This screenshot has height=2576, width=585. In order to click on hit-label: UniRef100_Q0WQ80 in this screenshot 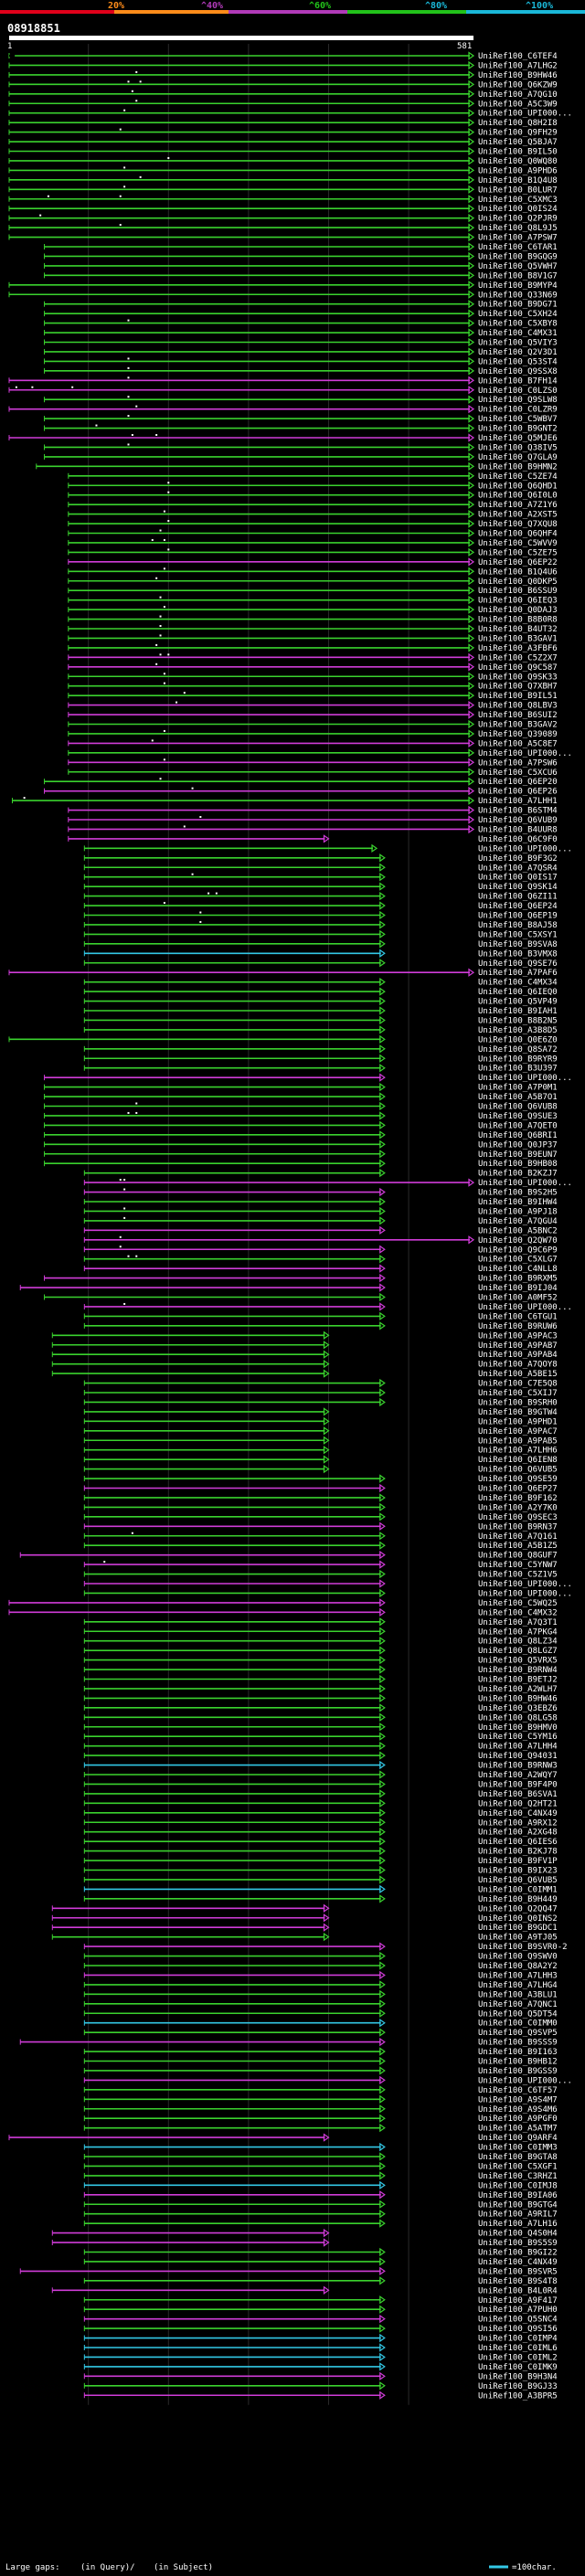, I will do `click(518, 161)`.